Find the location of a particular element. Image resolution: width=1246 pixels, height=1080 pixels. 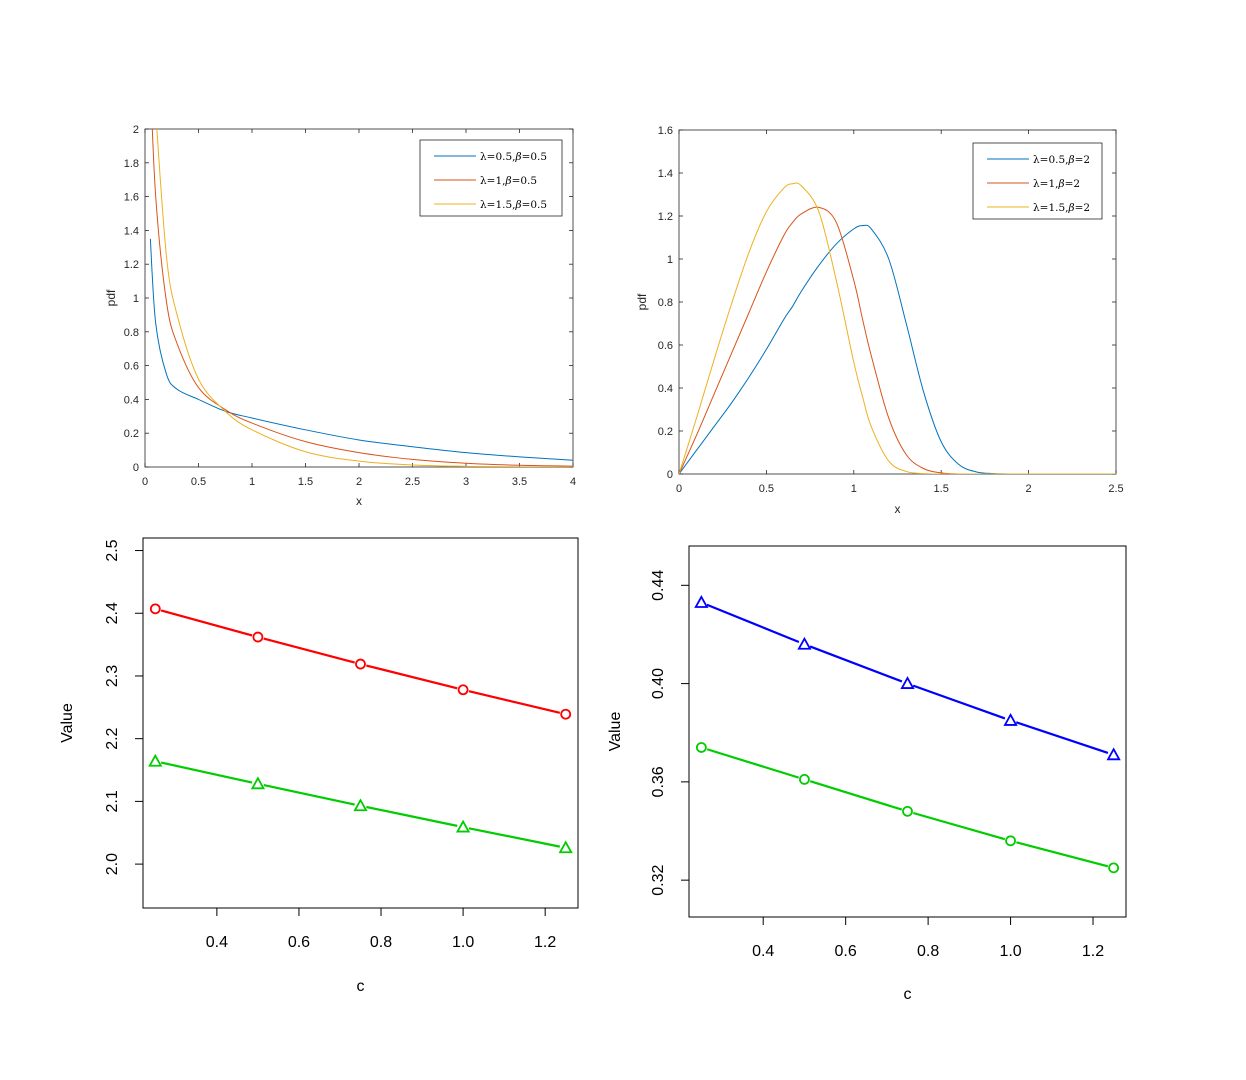

y-tick-label: 0 is located at coordinates (670, 475).